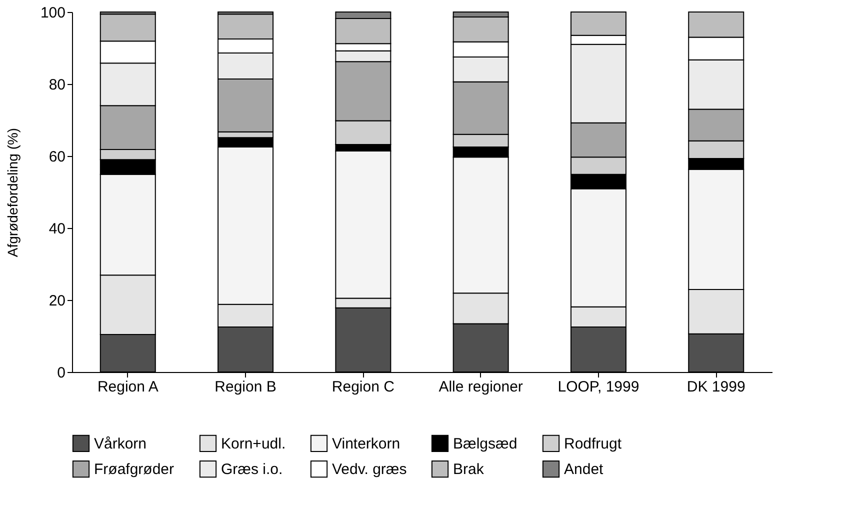 The height and width of the screenshot is (508, 847). I want to click on x-tick-label: Region A, so click(127, 387).